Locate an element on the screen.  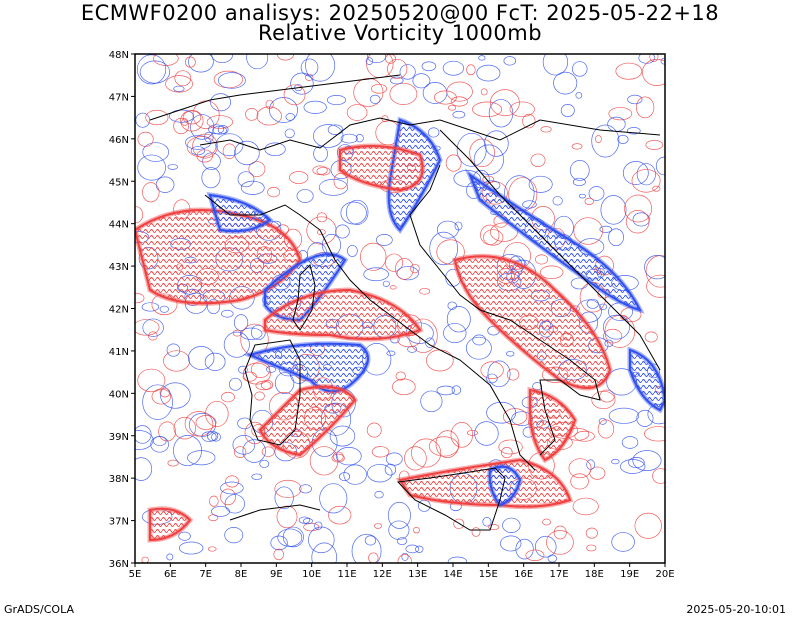
x-tick-label: 7E is located at coordinates (205, 574).